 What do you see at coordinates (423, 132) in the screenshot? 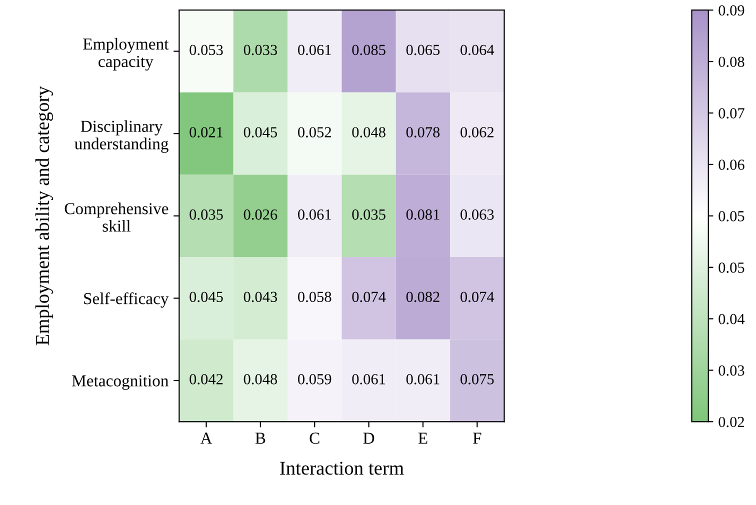
I see `data-label: 0.078` at bounding box center [423, 132].